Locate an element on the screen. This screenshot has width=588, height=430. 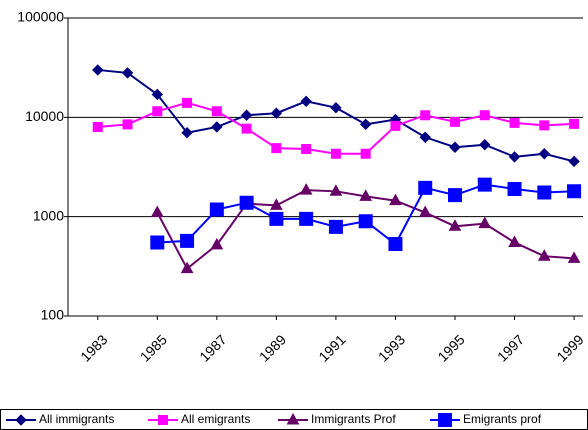
x-tick-label: 1995 is located at coordinates (450, 347).